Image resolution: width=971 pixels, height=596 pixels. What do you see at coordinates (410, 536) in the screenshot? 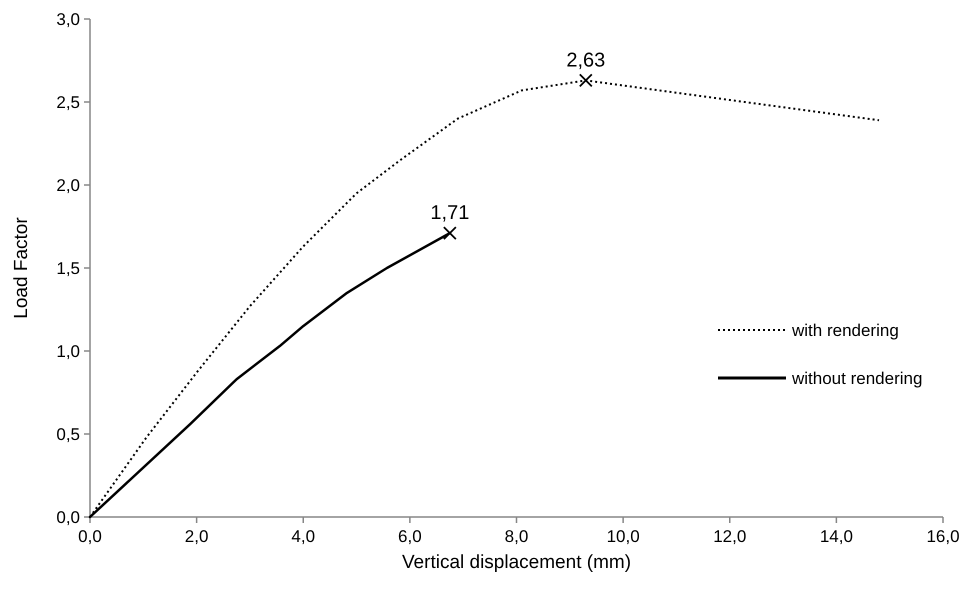
I see `x-tick-label: 6,0` at bounding box center [410, 536].